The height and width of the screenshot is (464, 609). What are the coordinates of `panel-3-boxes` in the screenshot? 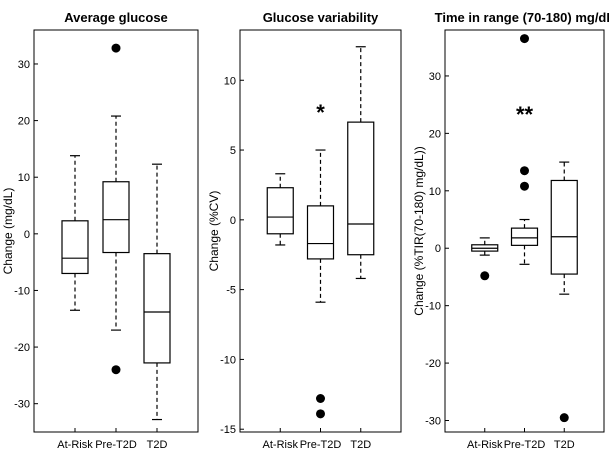 It's located at (524, 228).